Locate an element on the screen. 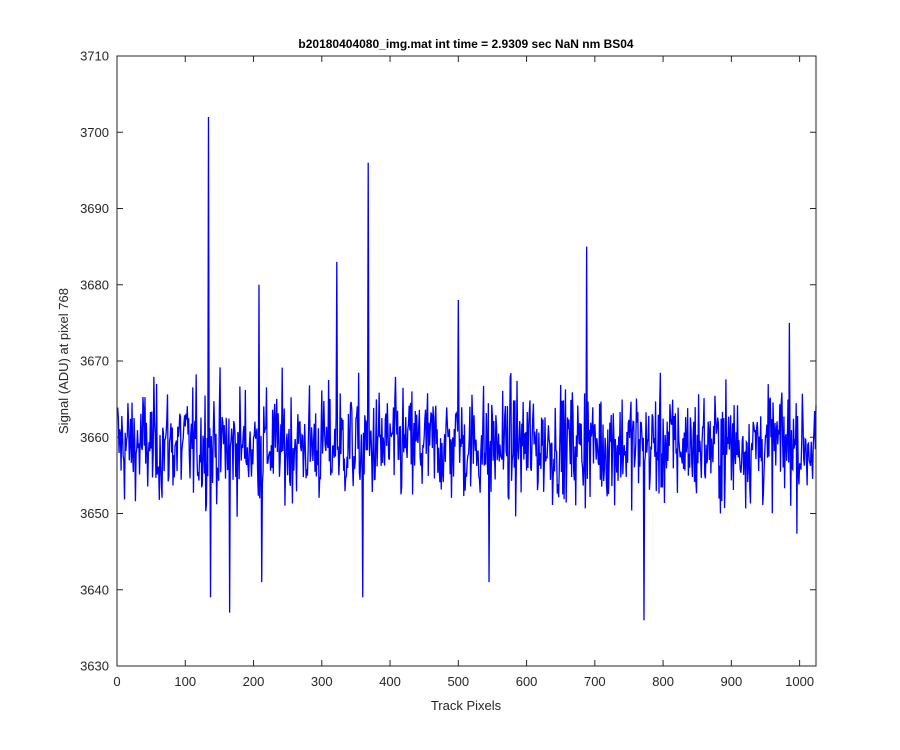  y-tick-label: 3690 is located at coordinates (94, 208).